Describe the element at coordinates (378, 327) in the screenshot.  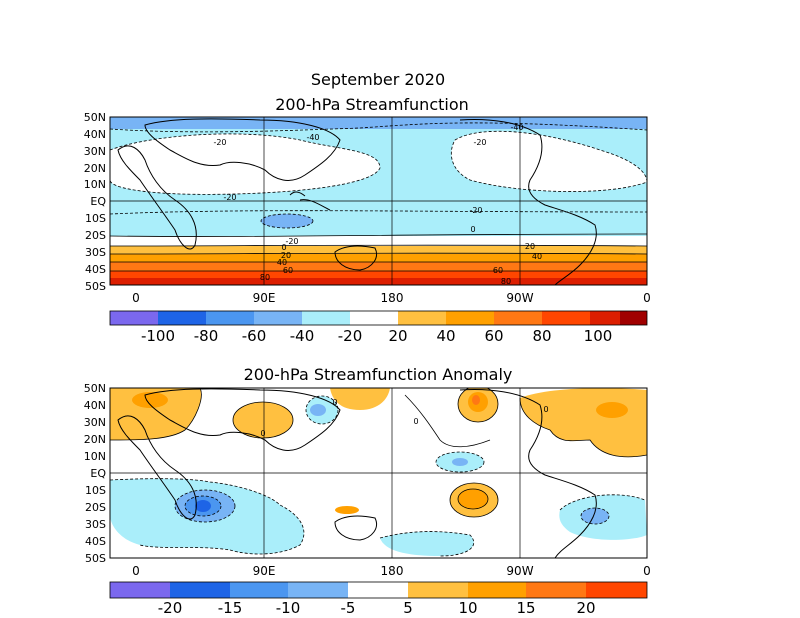
I see `panel1-colorbar: -100 -80 -60 -40 -20 20 40 60 80 100` at that location.